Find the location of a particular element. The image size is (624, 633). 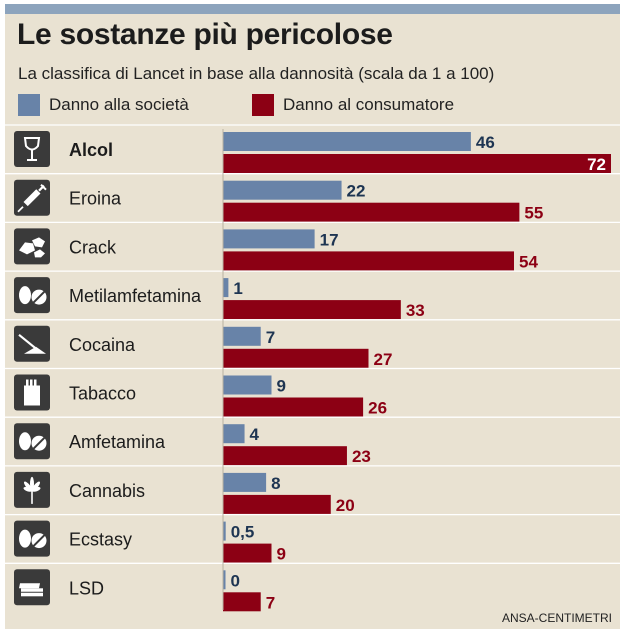

legend-label-society: Danno alla società is located at coordinates (119, 104).